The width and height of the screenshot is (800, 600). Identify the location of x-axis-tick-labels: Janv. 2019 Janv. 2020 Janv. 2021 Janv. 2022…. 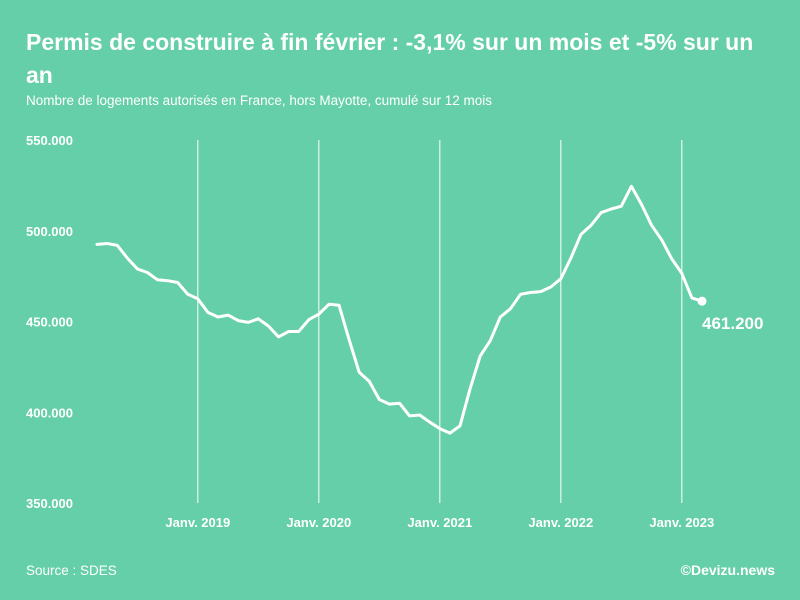
(439, 522).